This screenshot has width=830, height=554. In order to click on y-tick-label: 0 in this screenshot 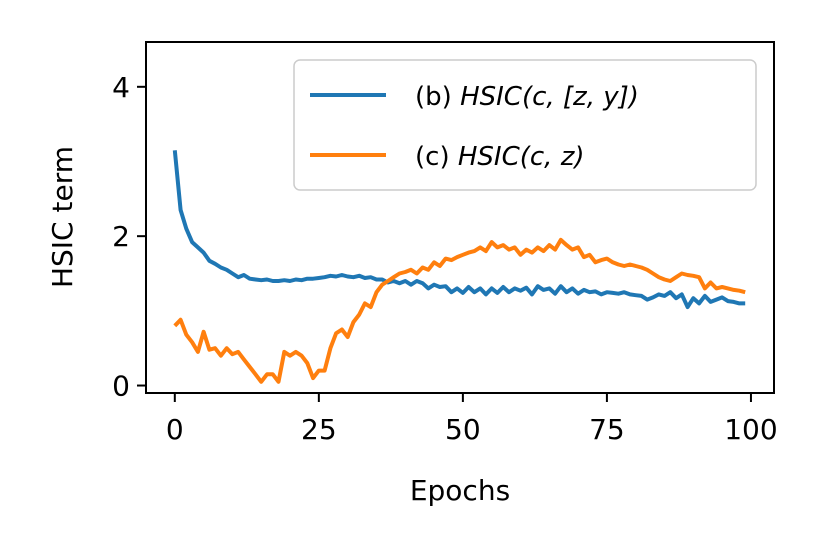, I will do `click(121, 386)`.